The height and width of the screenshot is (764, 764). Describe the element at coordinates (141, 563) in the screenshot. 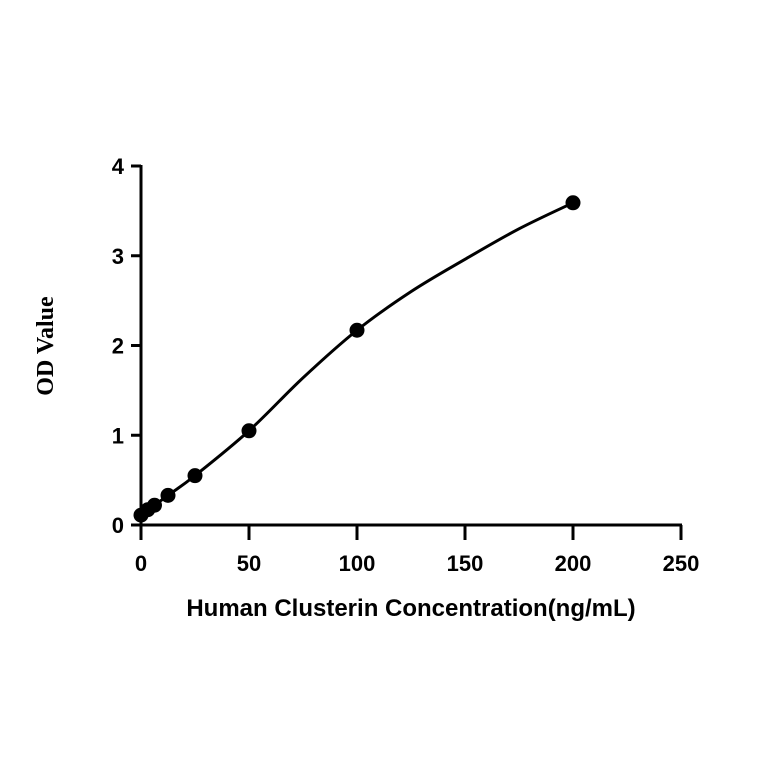

I see `x-tick-label: 0` at that location.